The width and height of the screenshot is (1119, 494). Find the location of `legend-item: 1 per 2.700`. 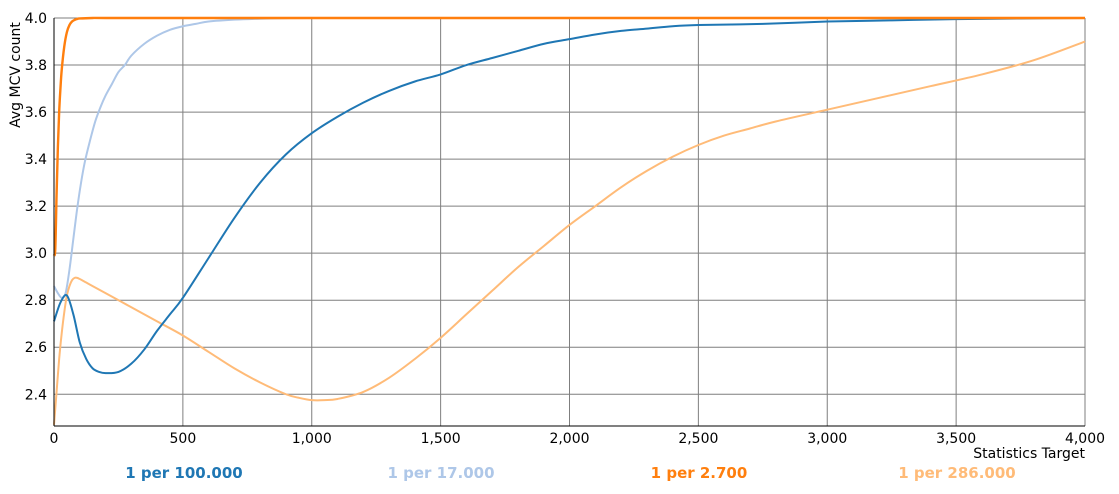

legend-item: 1 per 2.700 is located at coordinates (699, 473).